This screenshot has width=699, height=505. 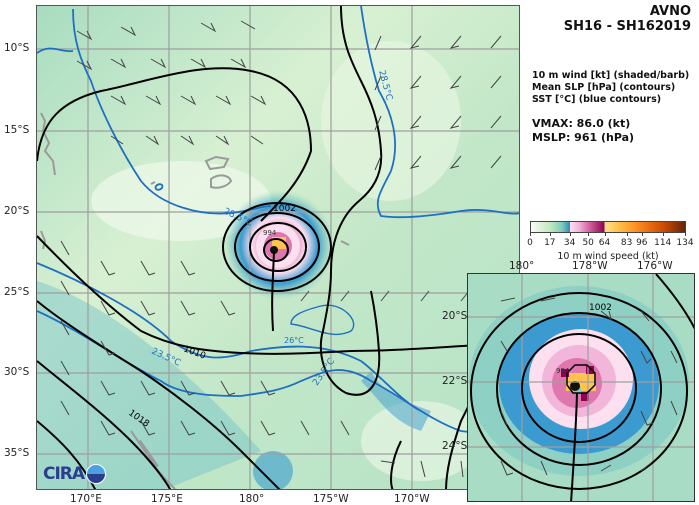 What do you see at coordinates (17, 453) in the screenshot?
I see `lat-label: 35°S` at bounding box center [17, 453].